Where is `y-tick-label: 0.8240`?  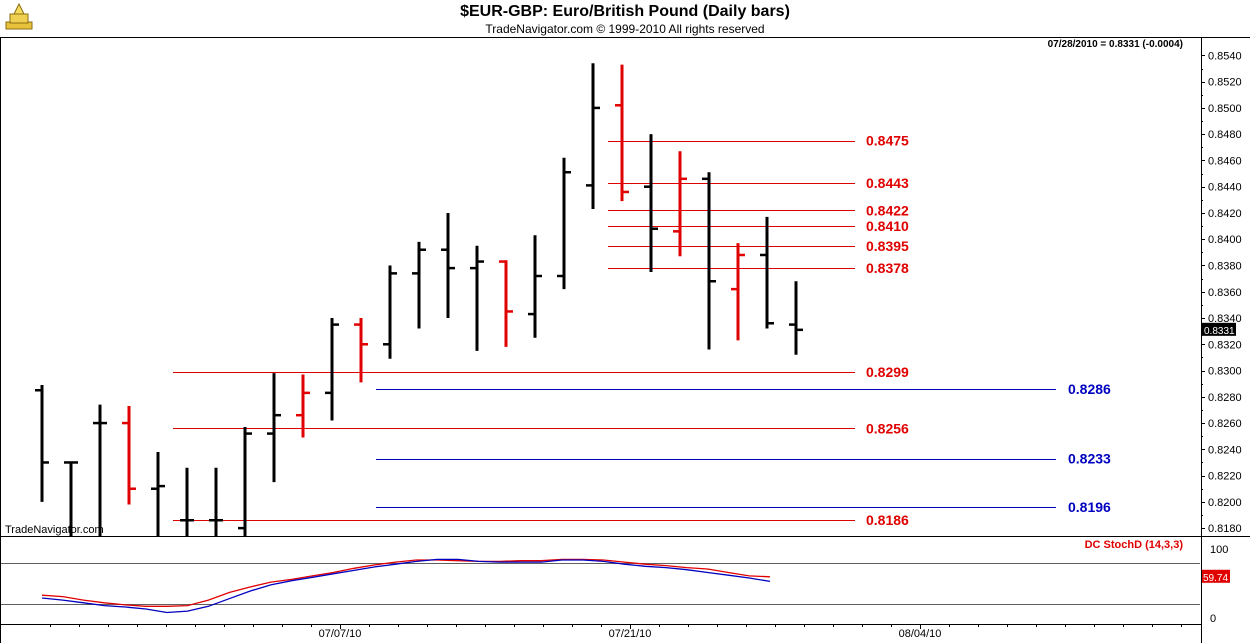 y-tick-label: 0.8240 is located at coordinates (1225, 450).